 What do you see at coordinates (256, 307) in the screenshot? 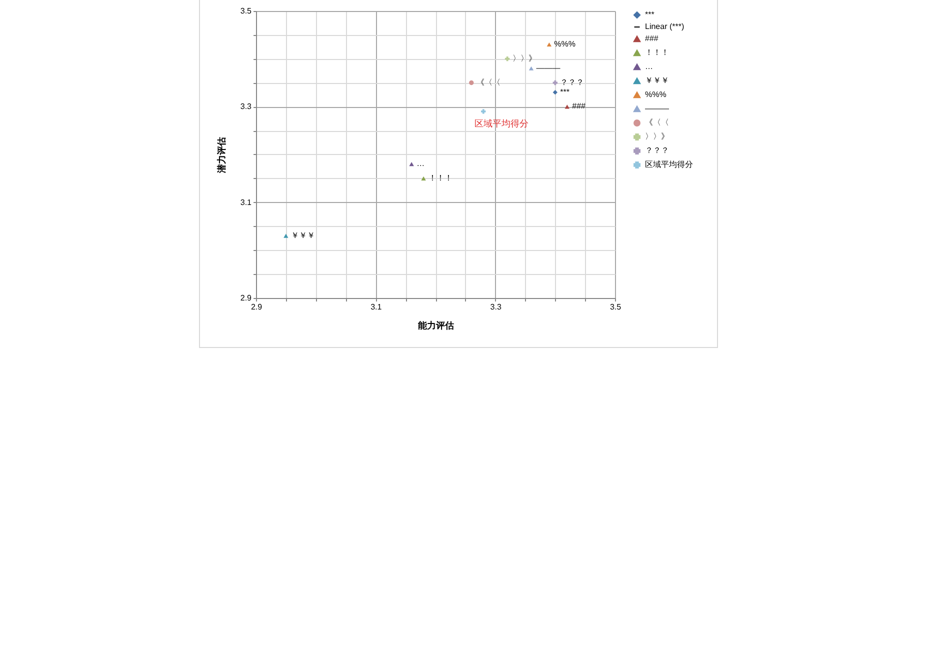
I see `x-tick-label: 2.9` at bounding box center [256, 307].